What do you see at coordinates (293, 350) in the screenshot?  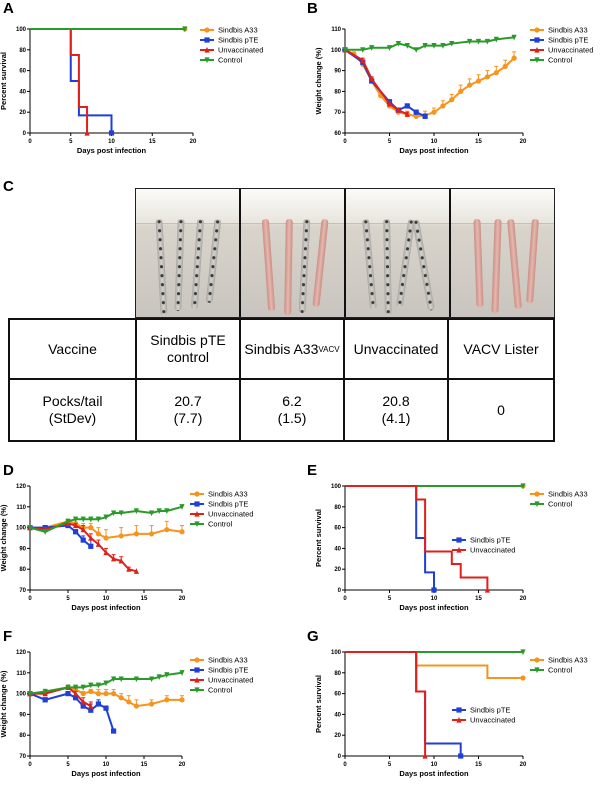 I see `table-header-sindbis-a33: Sindbis A33 VACV` at bounding box center [293, 350].